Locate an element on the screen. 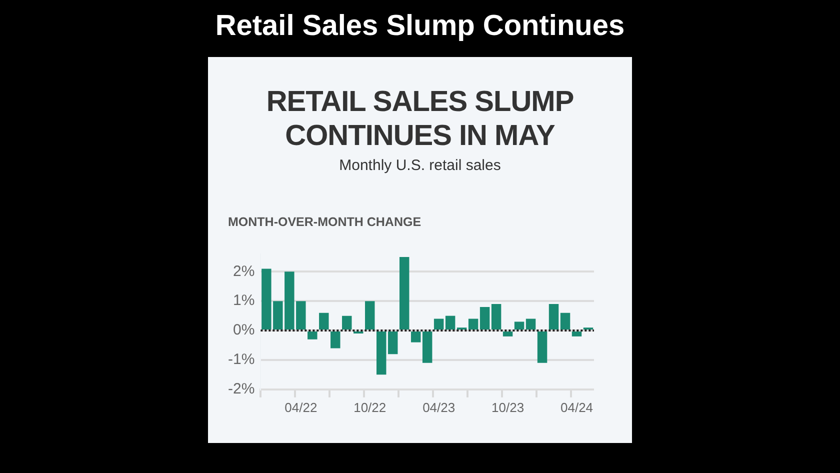 The width and height of the screenshot is (840, 473). y-tick-label: 2% is located at coordinates (243, 271).